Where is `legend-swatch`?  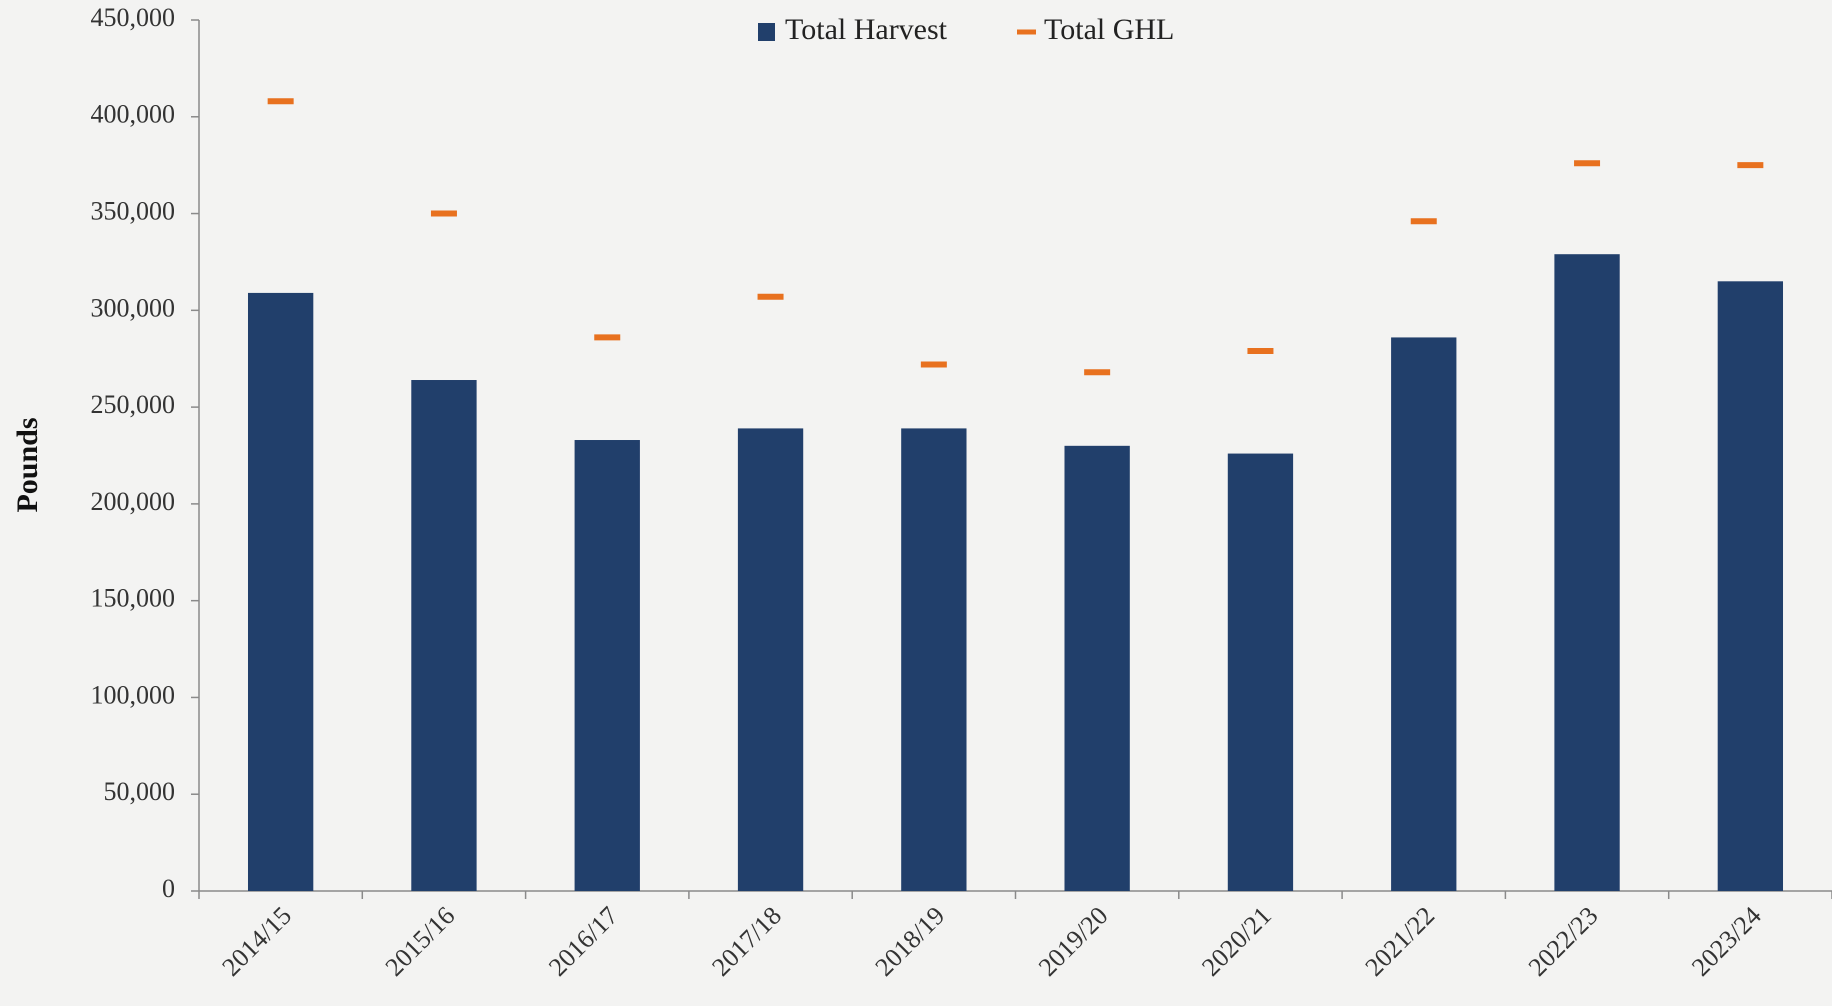 legend-swatch is located at coordinates (766, 32).